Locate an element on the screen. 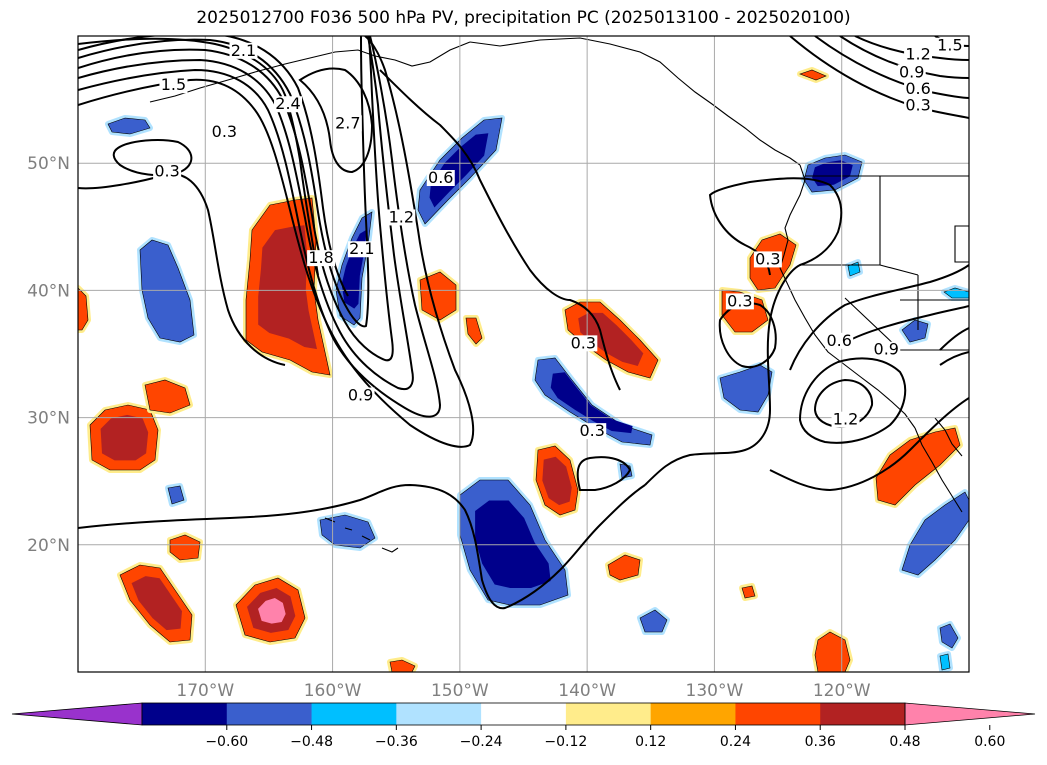 This screenshot has height=765, width=1047. contour-label: 1.8 is located at coordinates (320, 257).